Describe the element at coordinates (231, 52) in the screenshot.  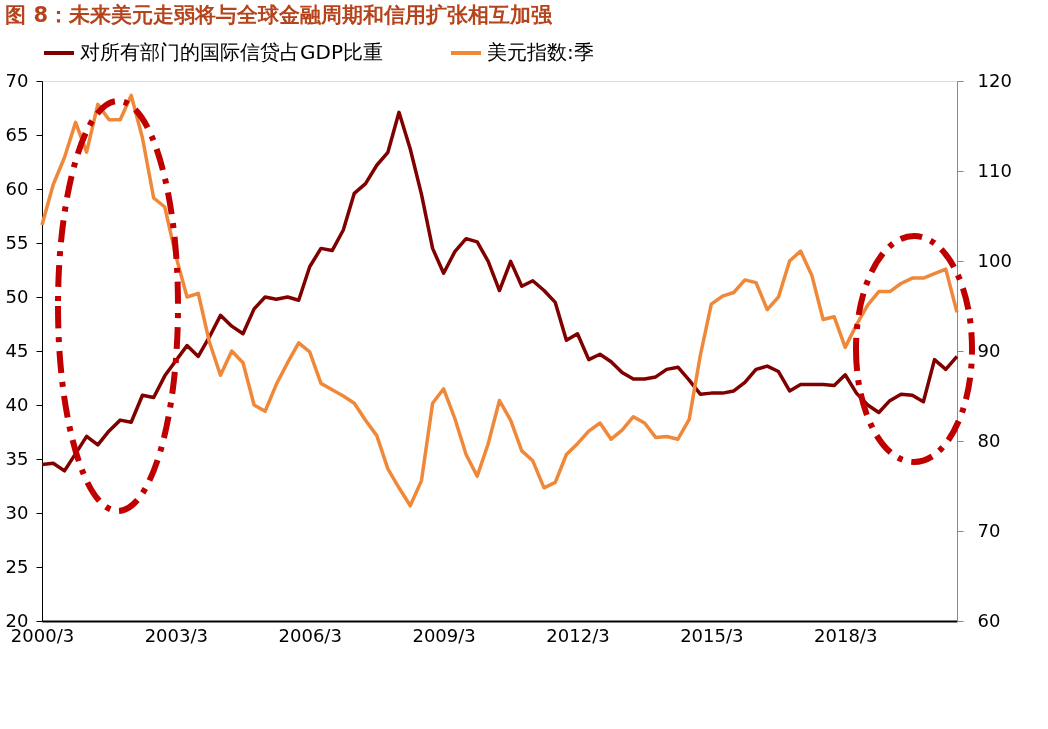
I see `legend-label: 对所有部门的国际信贷占GDP比重` at that location.